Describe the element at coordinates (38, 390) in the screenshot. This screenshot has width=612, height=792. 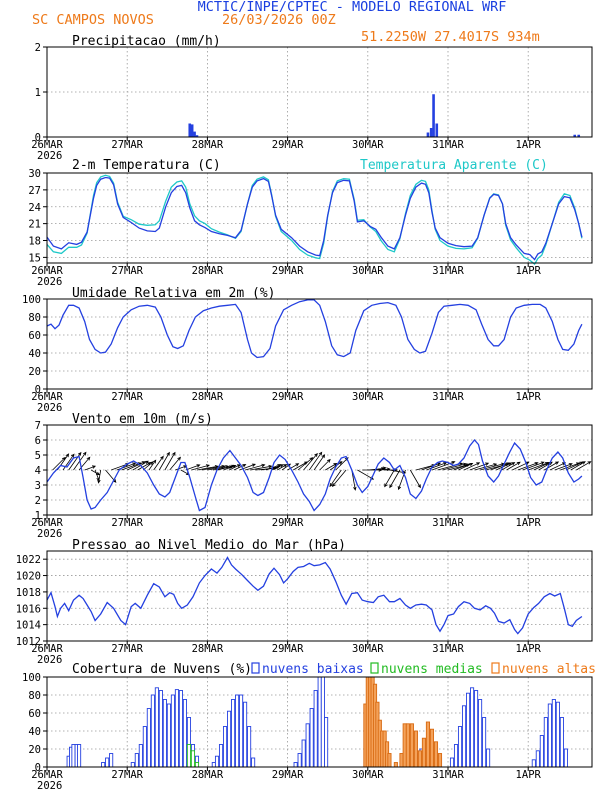
I see `y-tick-label: 0` at that location.